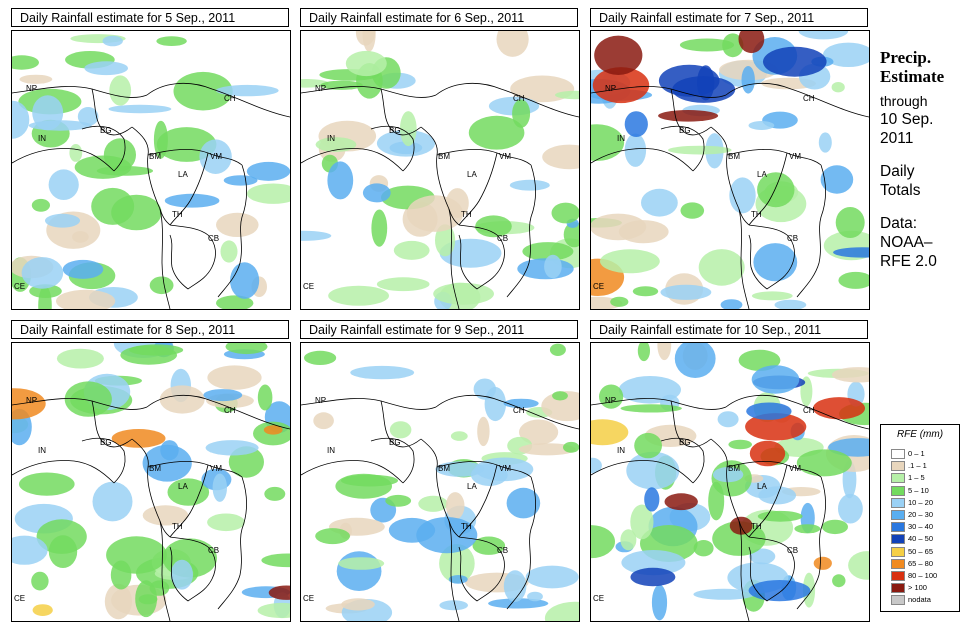 This screenshot has width=967, height=639. What do you see at coordinates (912, 76) in the screenshot?
I see `side-title-line2: Estimate` at bounding box center [912, 76].